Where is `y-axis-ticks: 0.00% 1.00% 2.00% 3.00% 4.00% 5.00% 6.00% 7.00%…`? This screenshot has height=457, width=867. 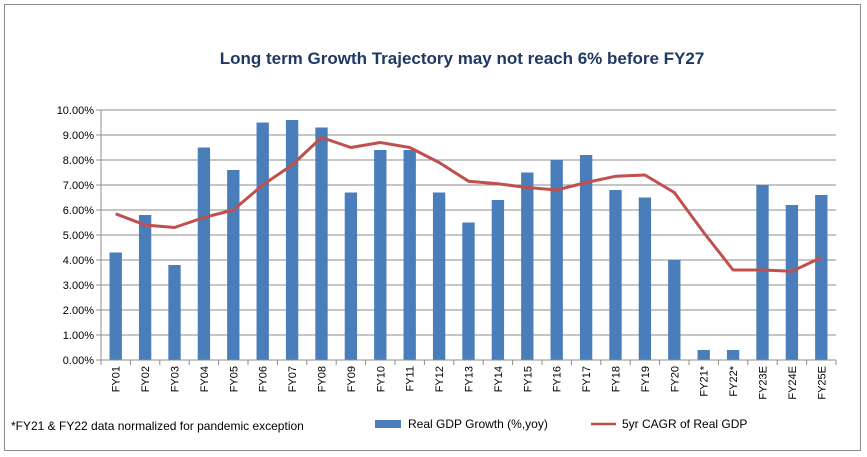 y-axis-ticks: 0.00% 1.00% 2.00% 3.00% 4.00% 5.00% 6.00% 7.00%… is located at coordinates (79, 236).